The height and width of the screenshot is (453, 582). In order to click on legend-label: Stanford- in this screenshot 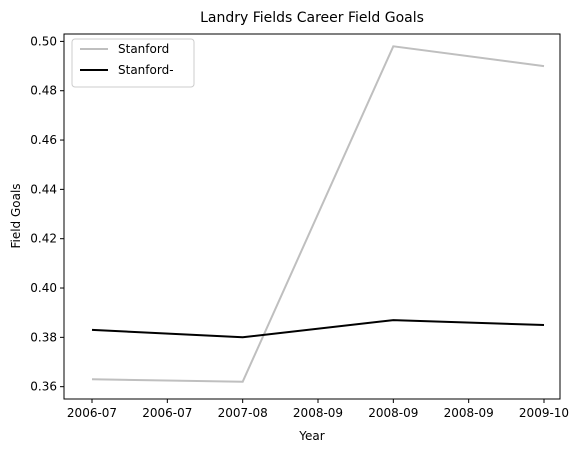, I will do `click(146, 70)`.